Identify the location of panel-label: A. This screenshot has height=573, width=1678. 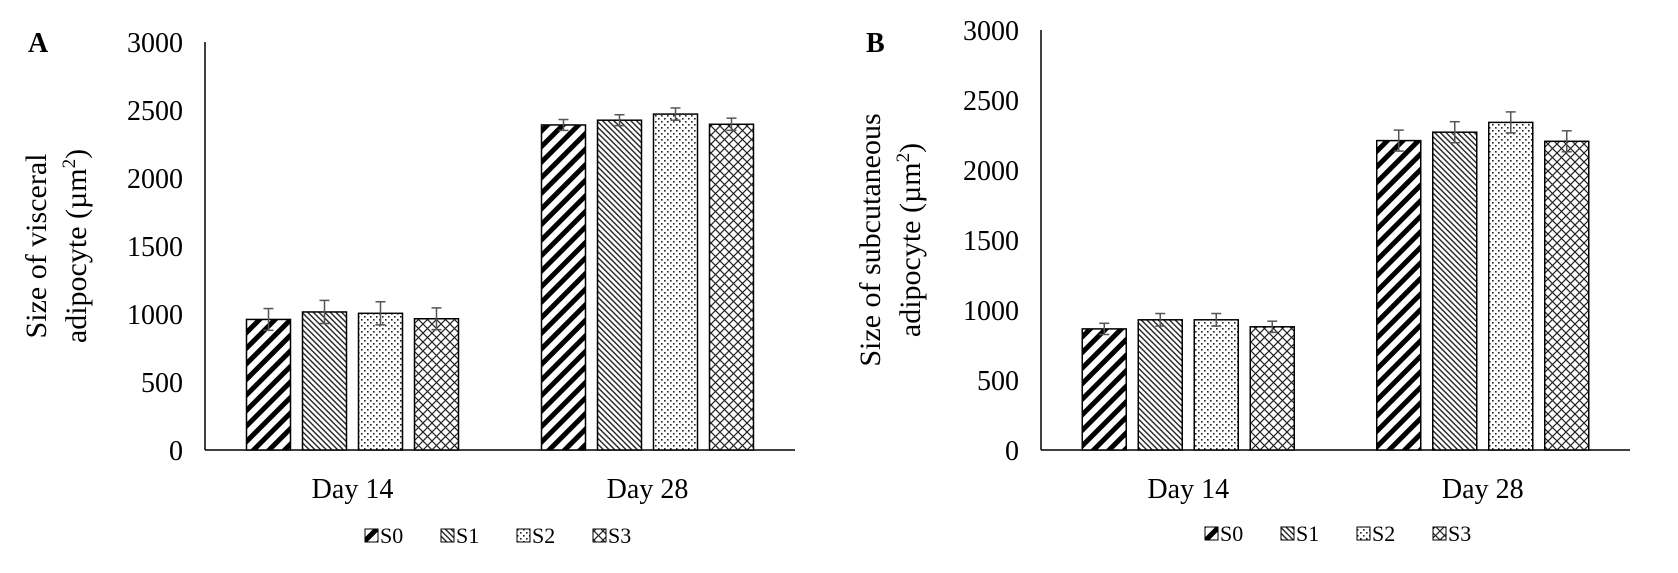
(38, 43).